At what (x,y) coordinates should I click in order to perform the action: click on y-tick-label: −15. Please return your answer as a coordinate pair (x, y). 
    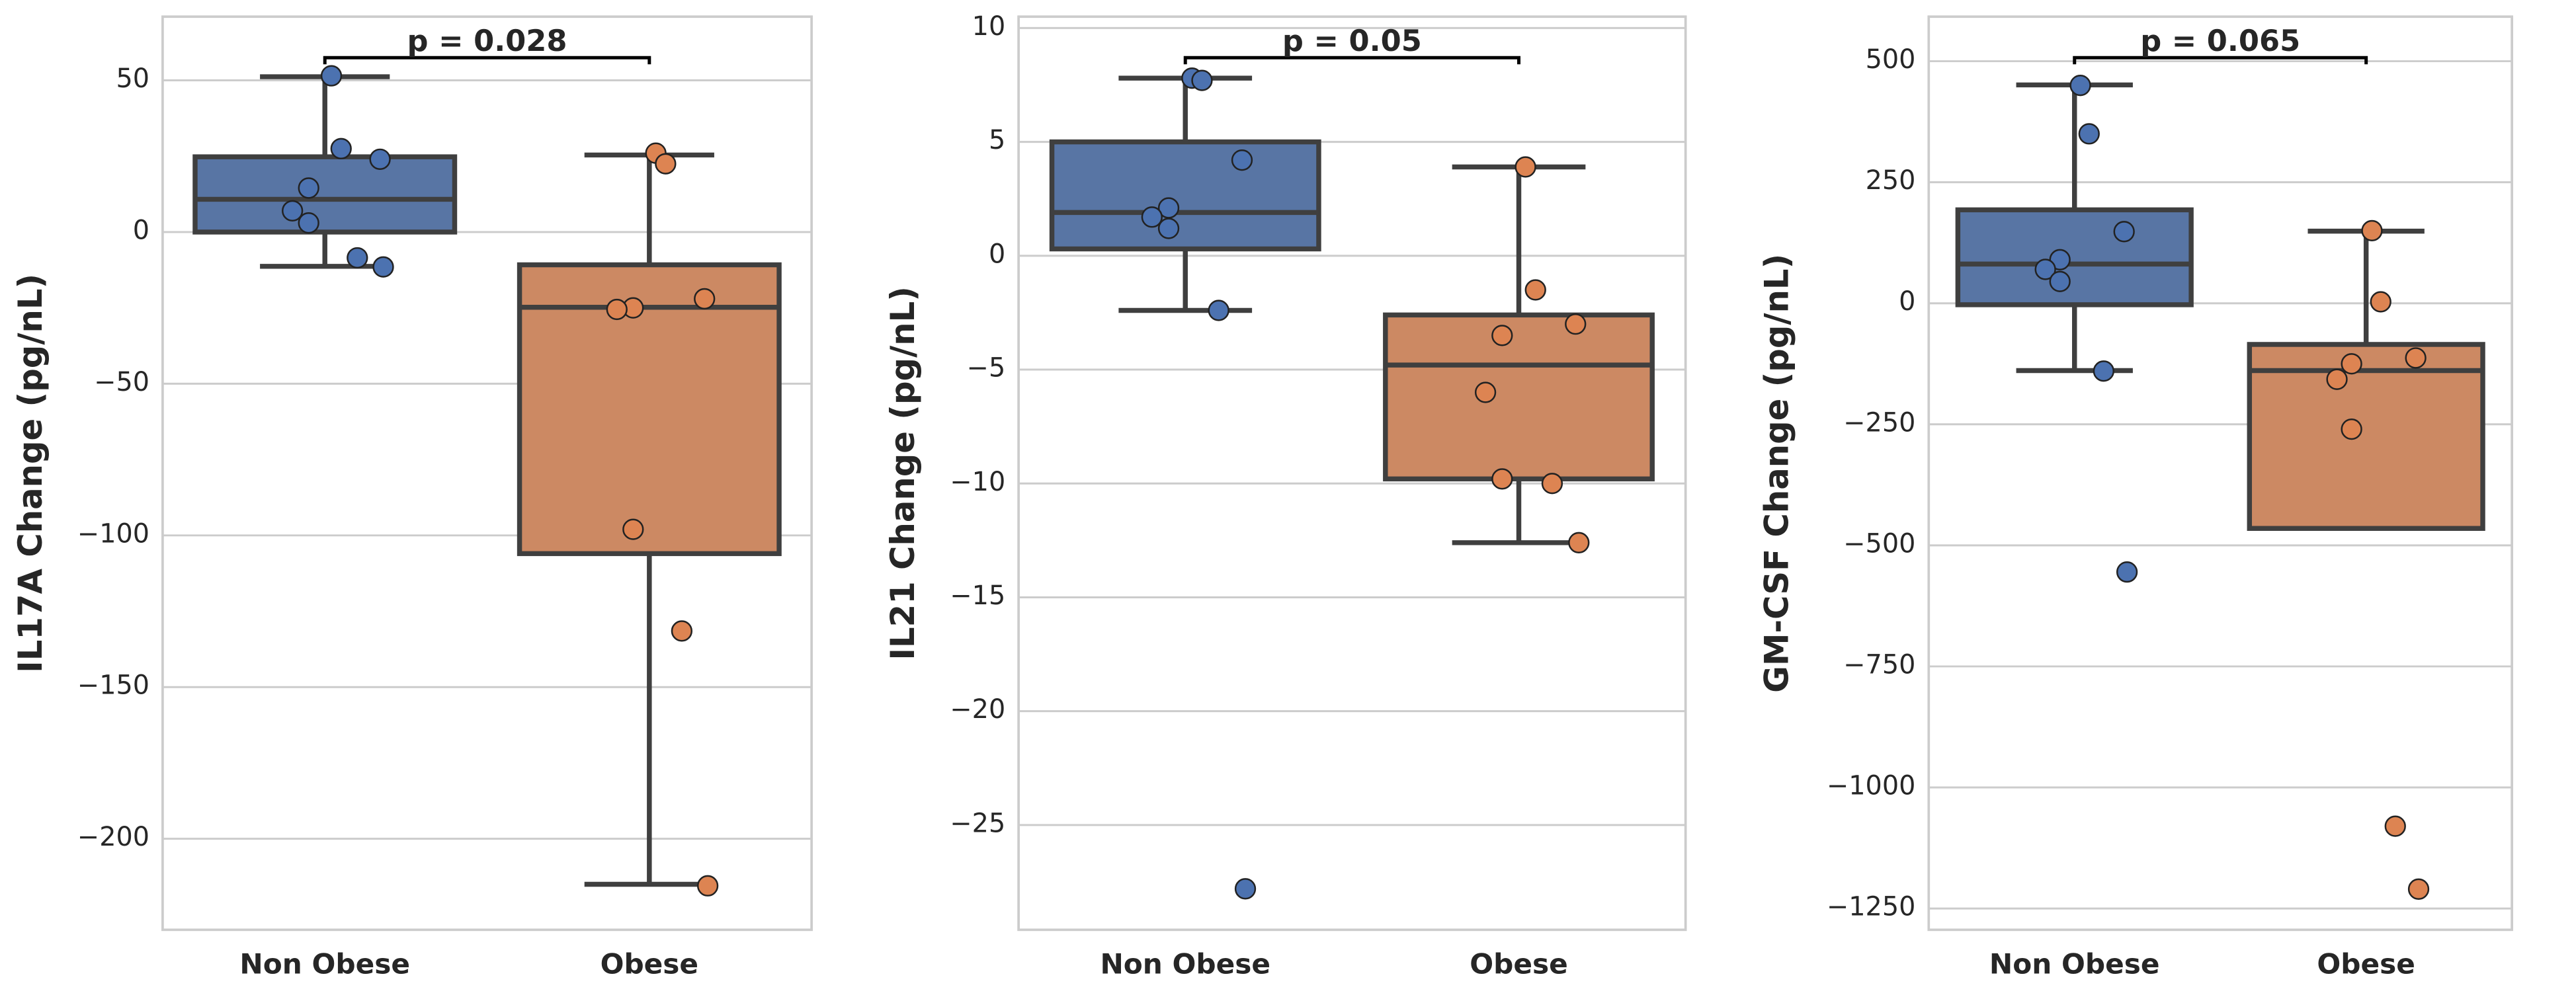
    Looking at the image, I should click on (978, 596).